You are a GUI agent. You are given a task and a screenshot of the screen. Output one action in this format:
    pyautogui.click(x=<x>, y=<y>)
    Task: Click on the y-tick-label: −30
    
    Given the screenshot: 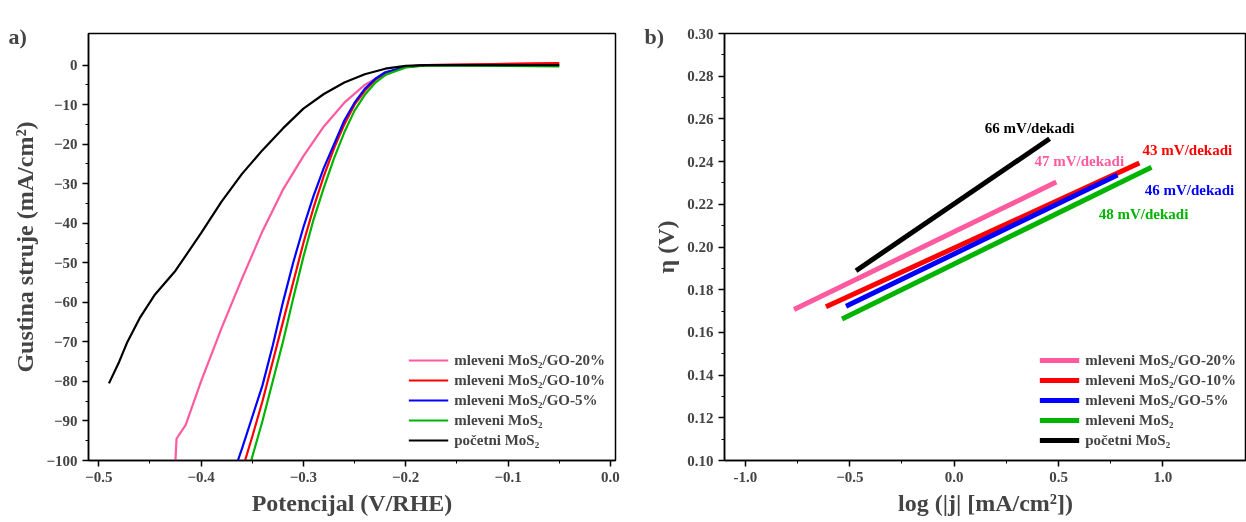 What is the action you would take?
    pyautogui.click(x=65, y=183)
    